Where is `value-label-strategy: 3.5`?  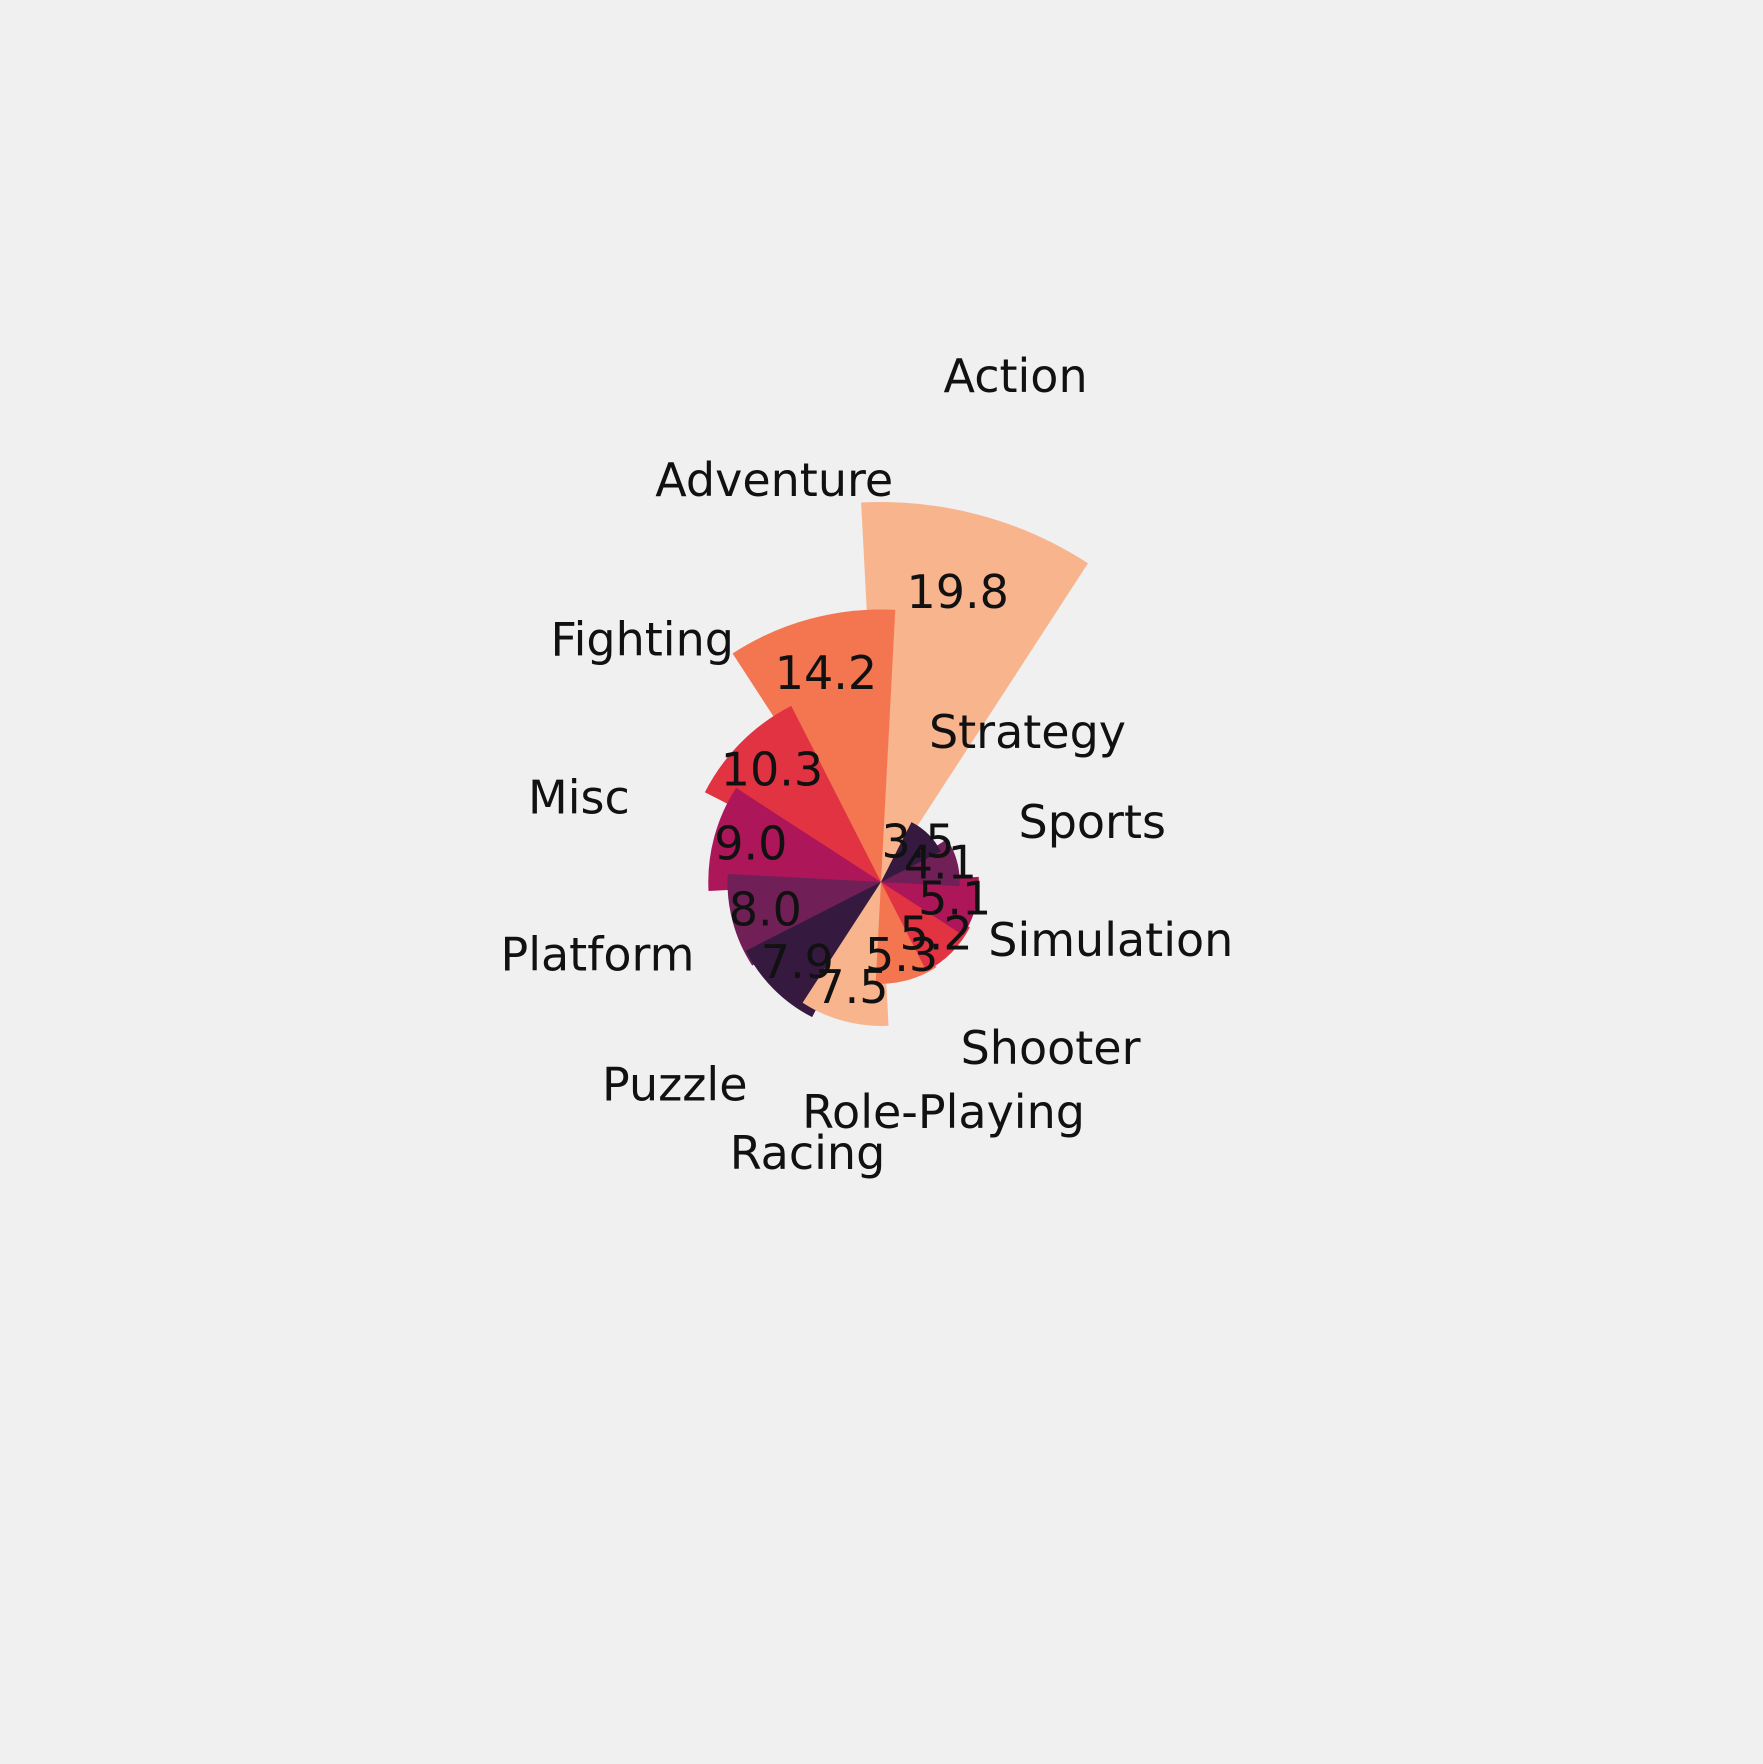
value-label-strategy: 3.5 is located at coordinates (917, 841).